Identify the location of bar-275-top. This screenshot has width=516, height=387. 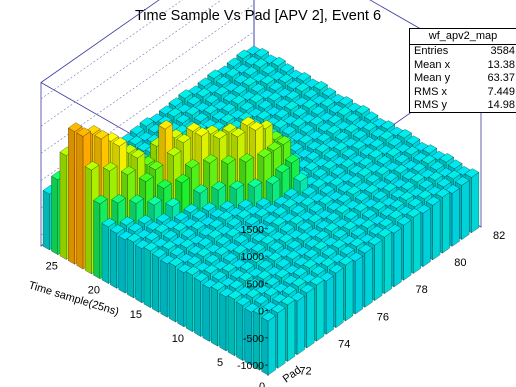
(247, 121).